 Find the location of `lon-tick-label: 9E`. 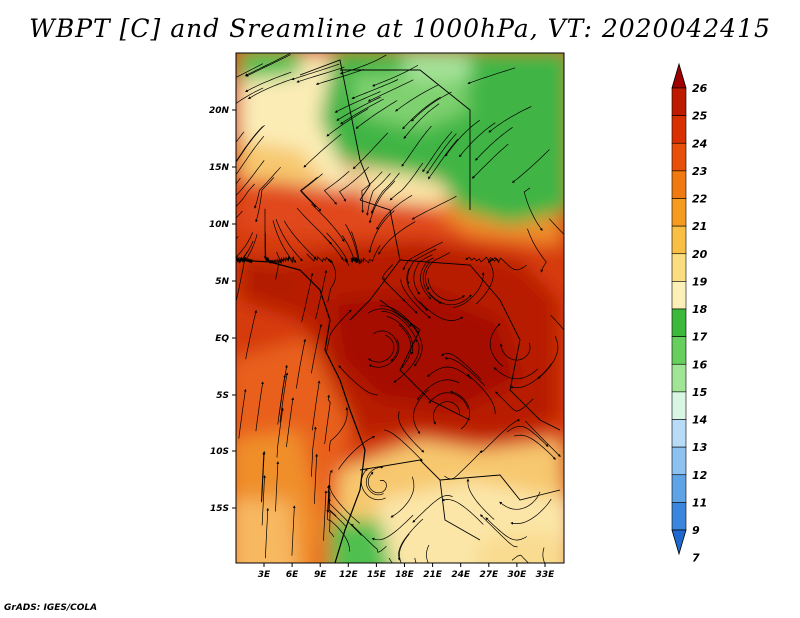

lon-tick-label: 9E is located at coordinates (320, 575).